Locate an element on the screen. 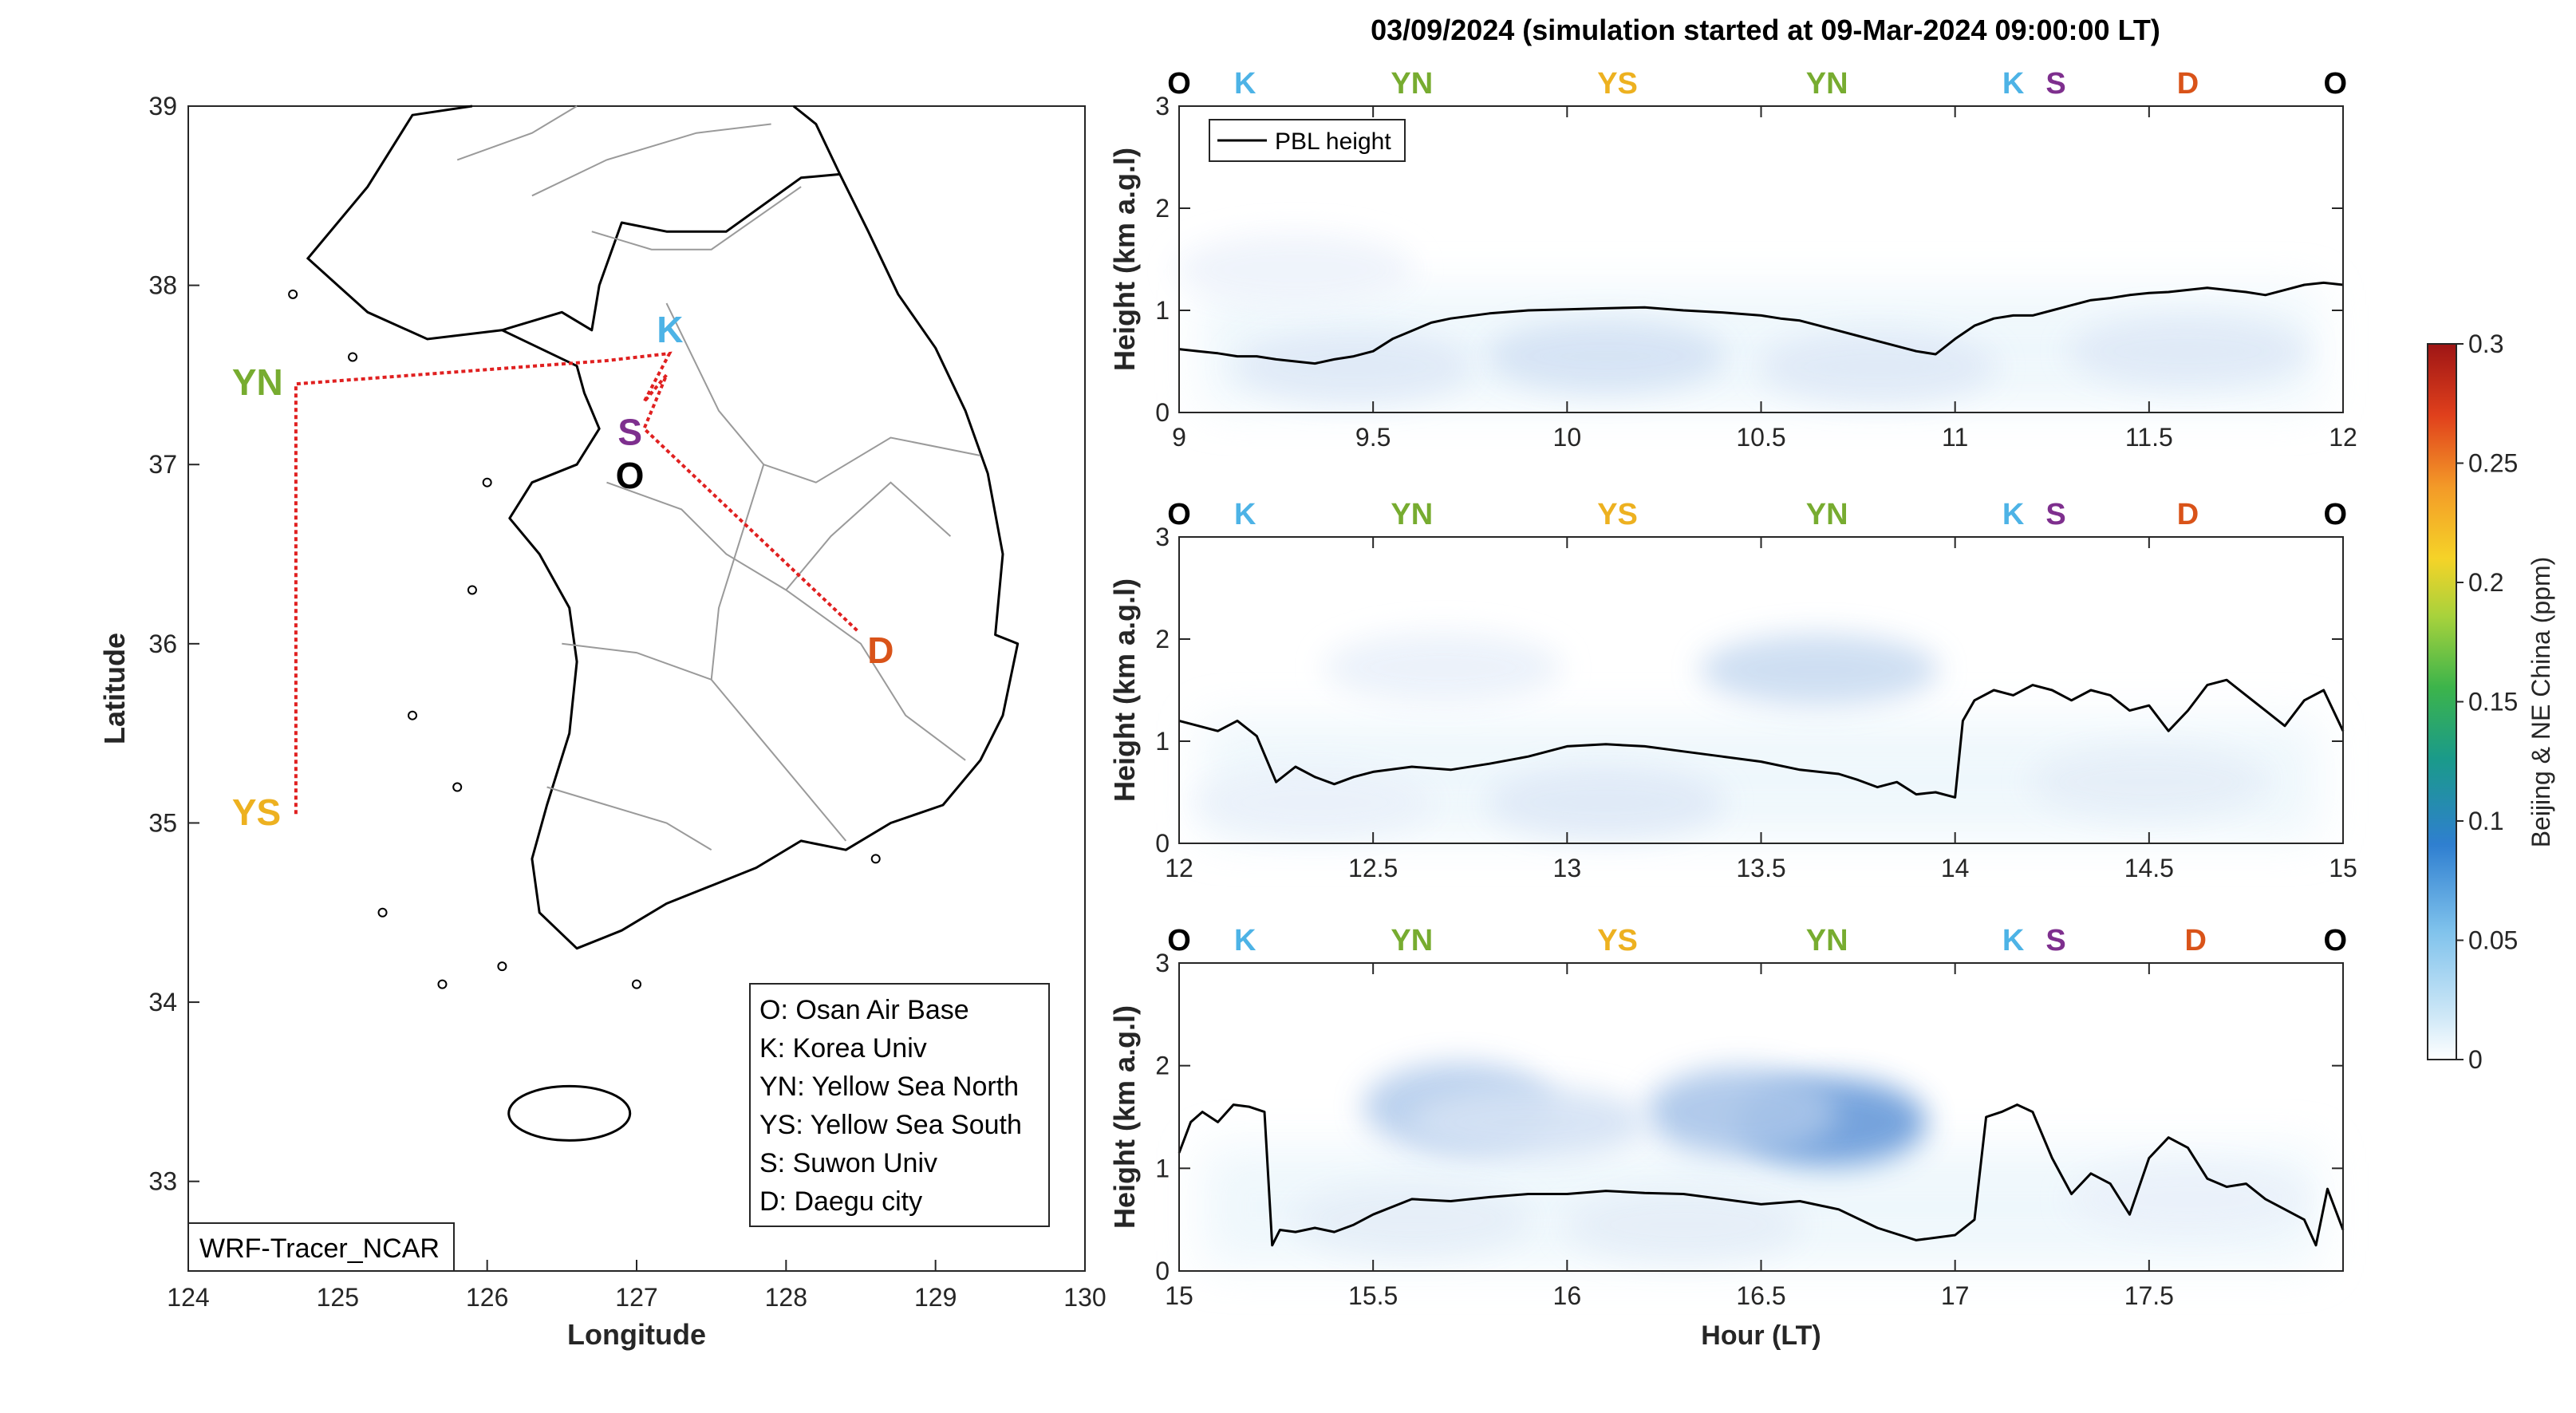 The height and width of the screenshot is (1413, 2576). colorbar-tick-label: 0.2 is located at coordinates (2485, 582).